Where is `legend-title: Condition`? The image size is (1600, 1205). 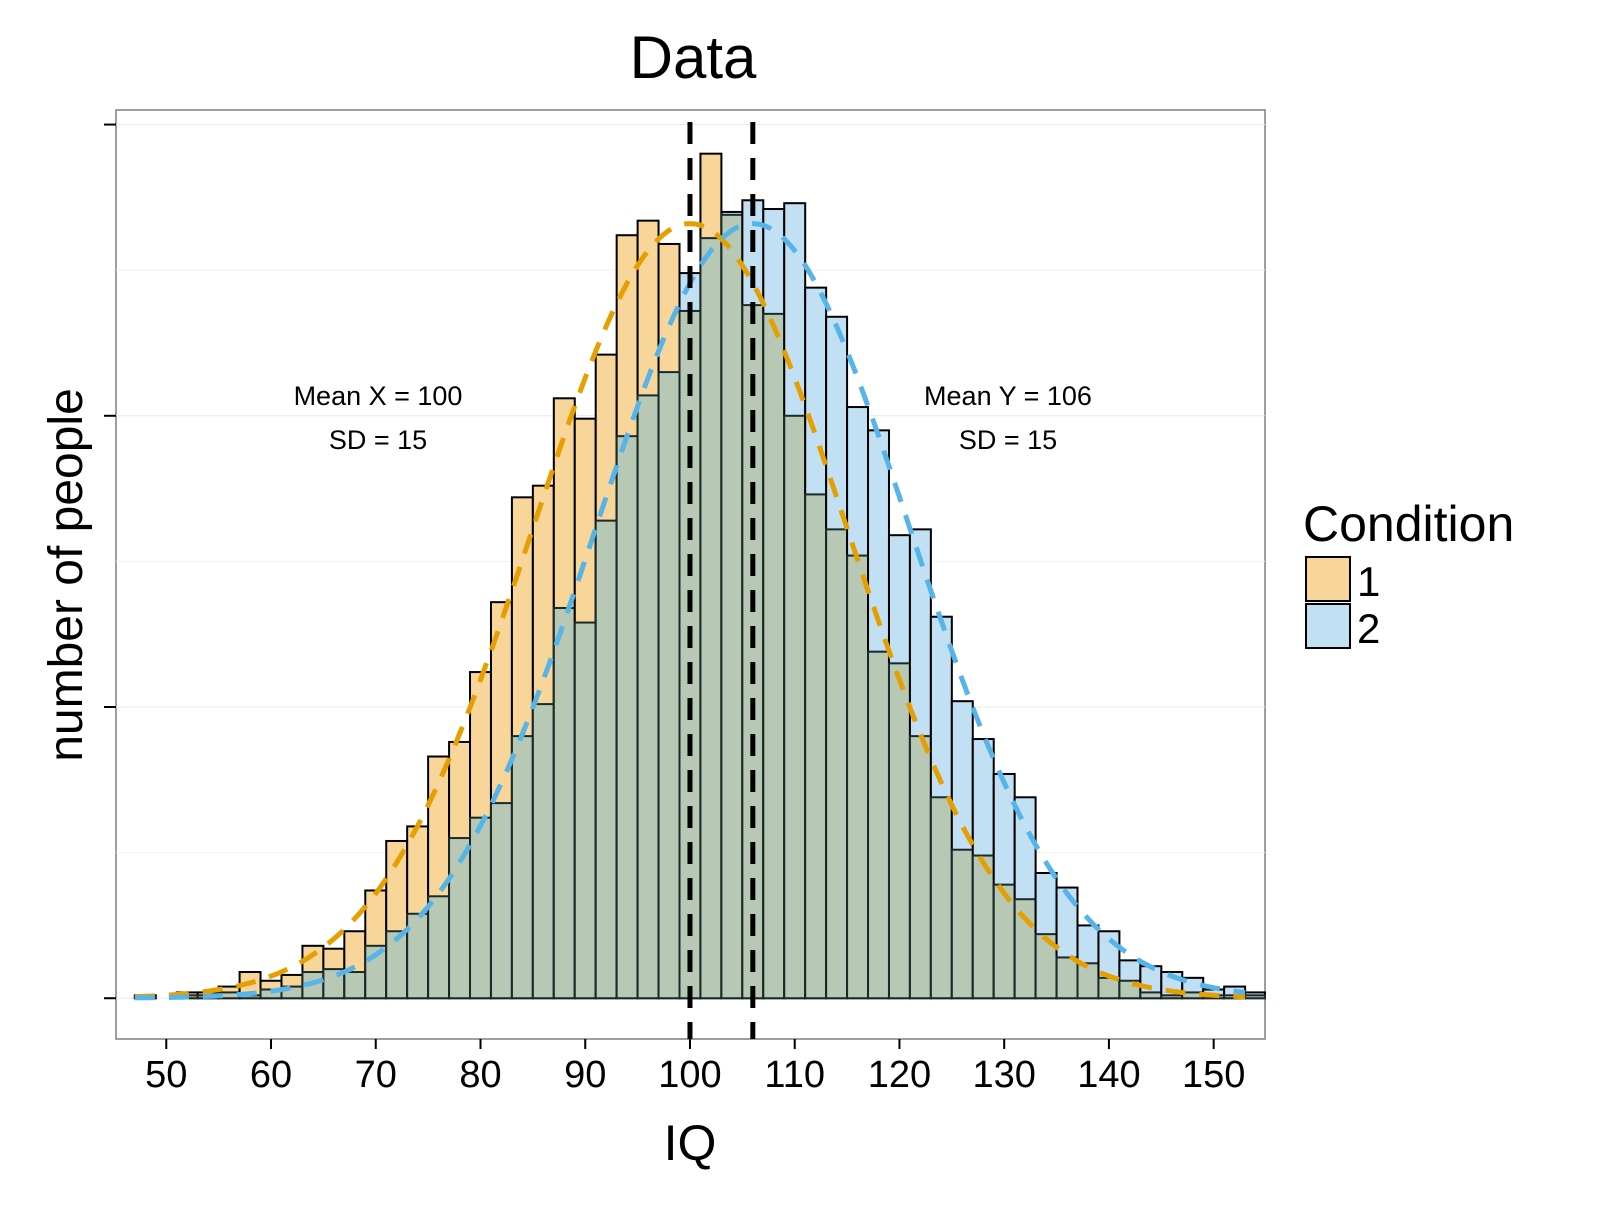 legend-title: Condition is located at coordinates (1408, 524).